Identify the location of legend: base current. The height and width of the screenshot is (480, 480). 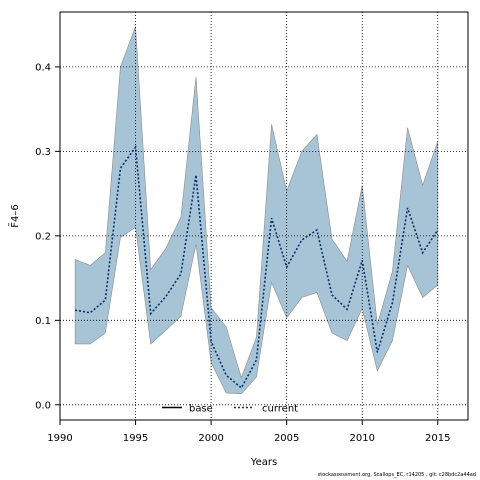
(230, 409).